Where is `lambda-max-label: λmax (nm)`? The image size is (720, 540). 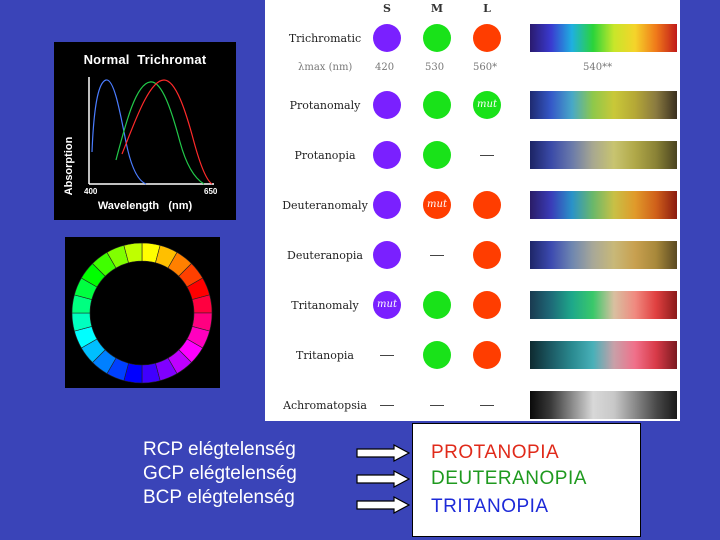 lambda-max-label: λmax (nm) is located at coordinates (325, 67).